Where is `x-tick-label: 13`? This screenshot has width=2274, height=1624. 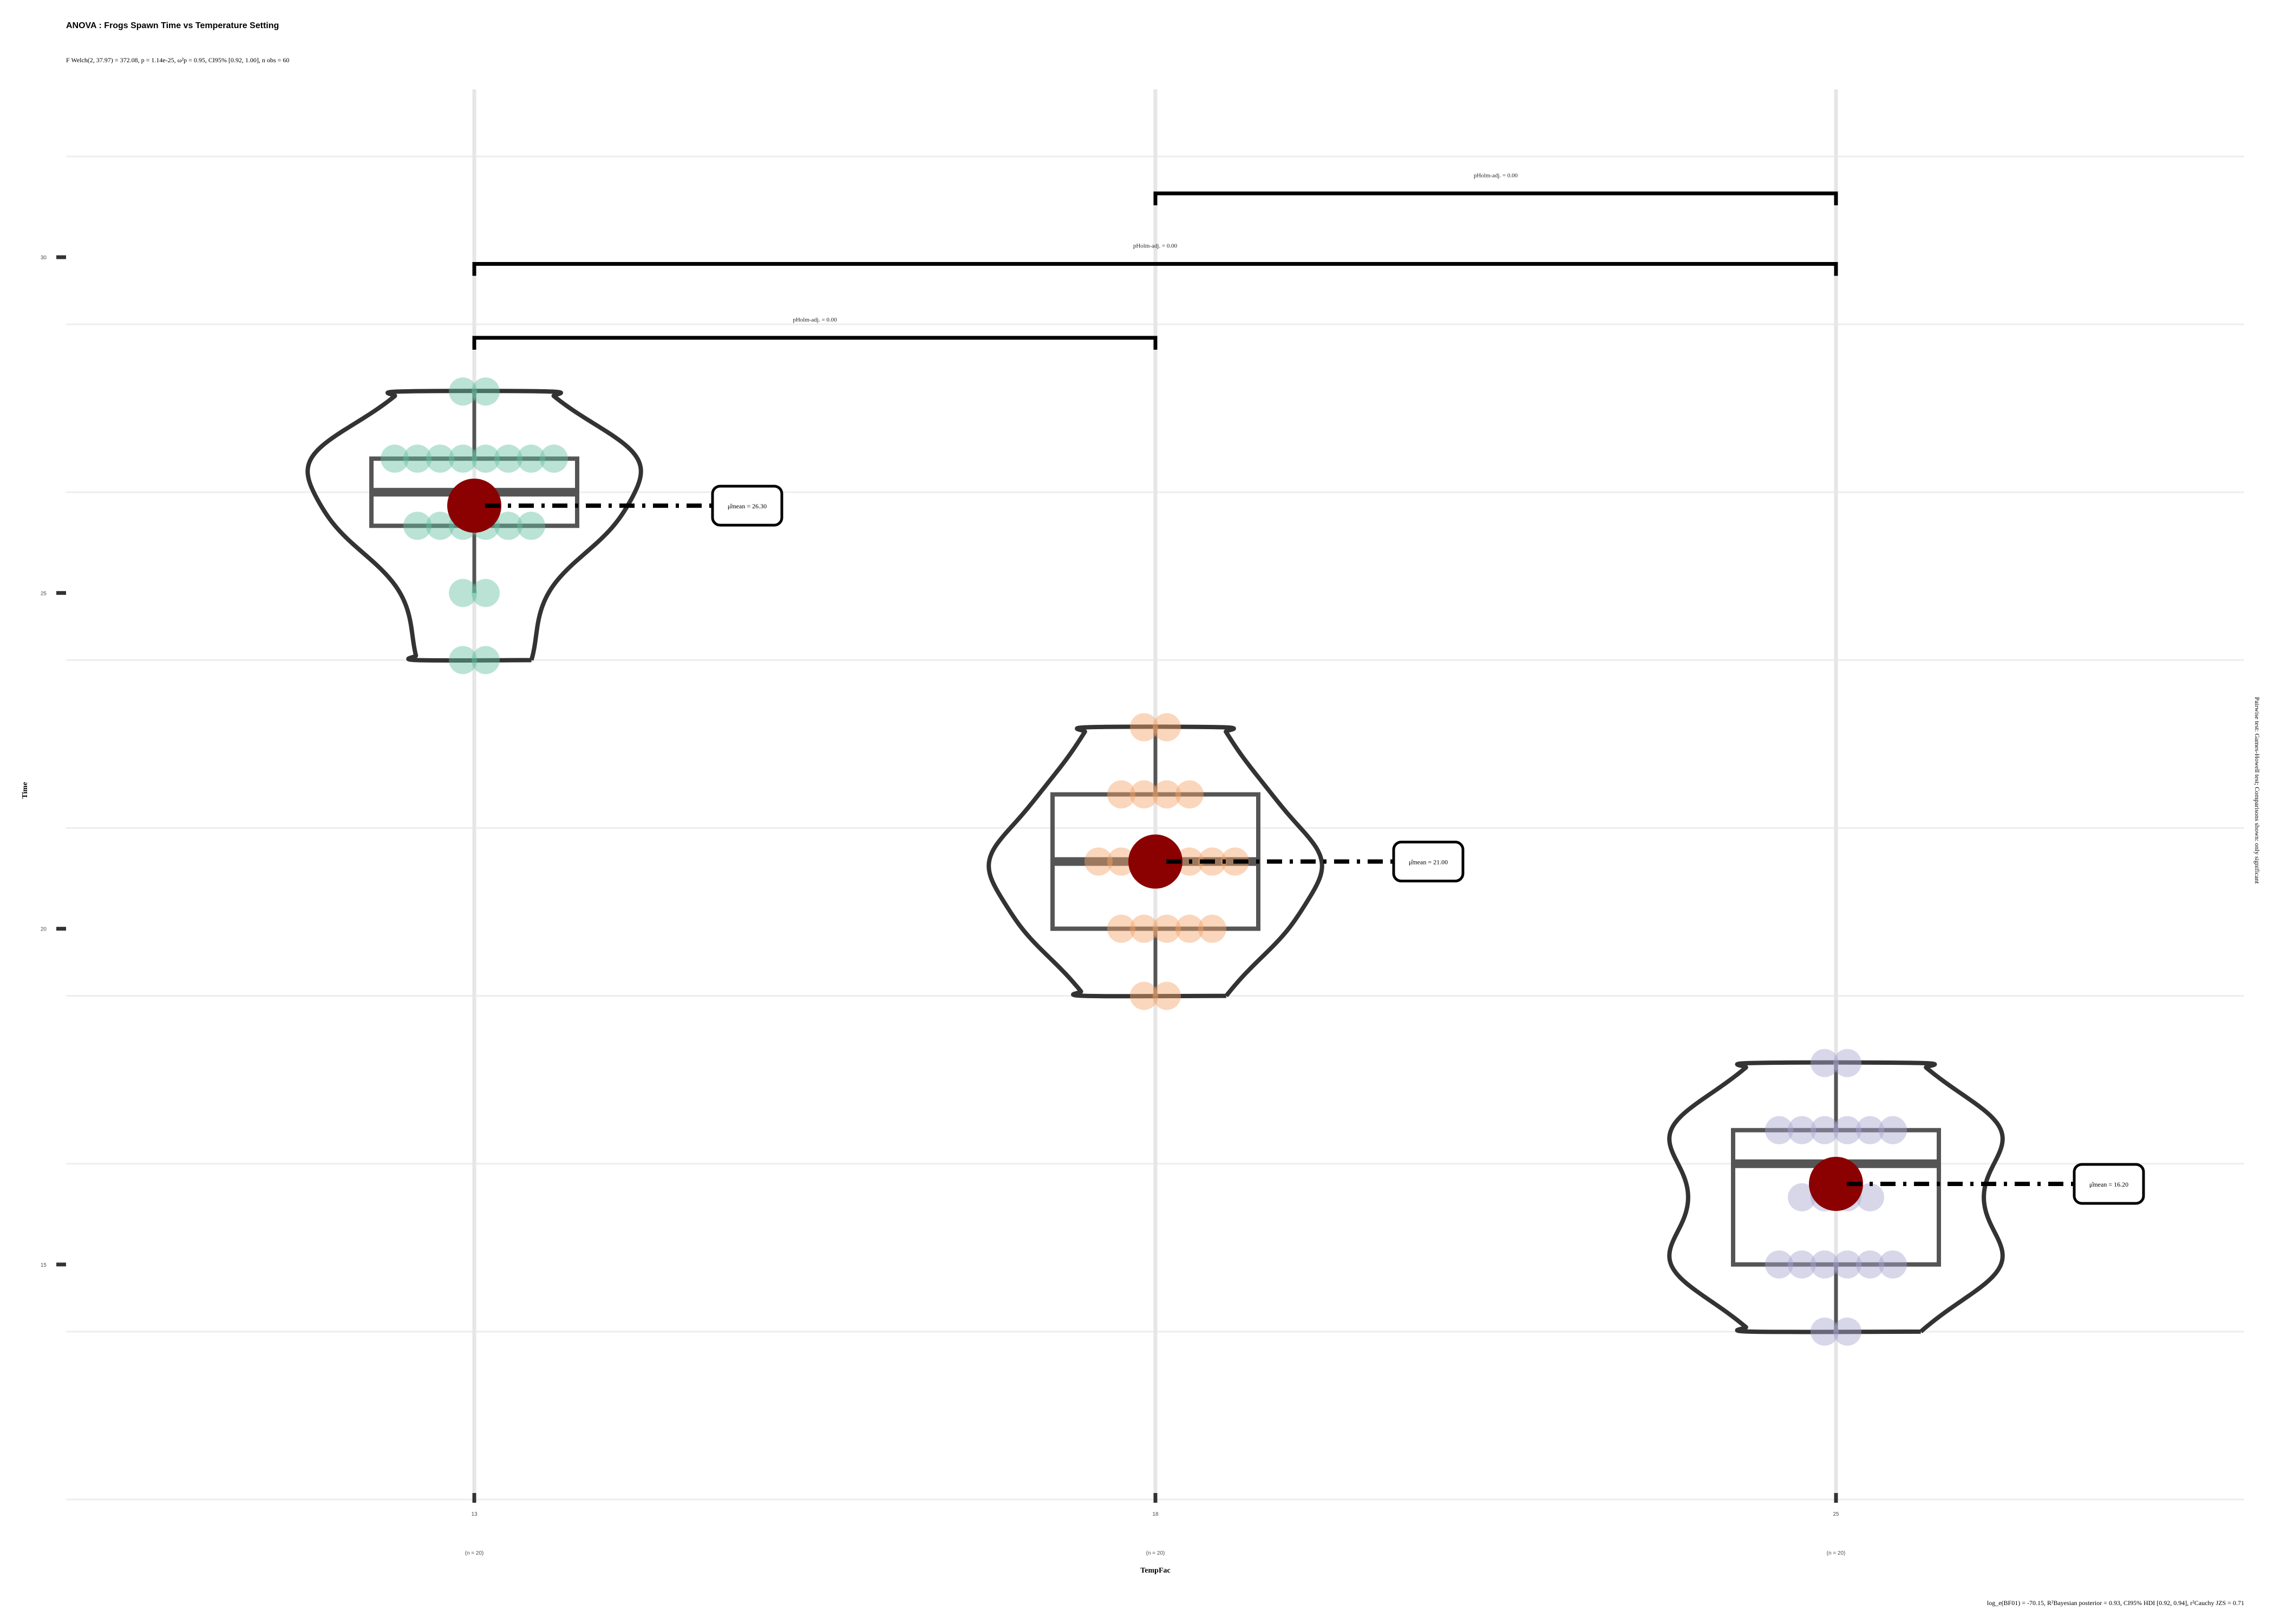 x-tick-label: 13 is located at coordinates (475, 1514).